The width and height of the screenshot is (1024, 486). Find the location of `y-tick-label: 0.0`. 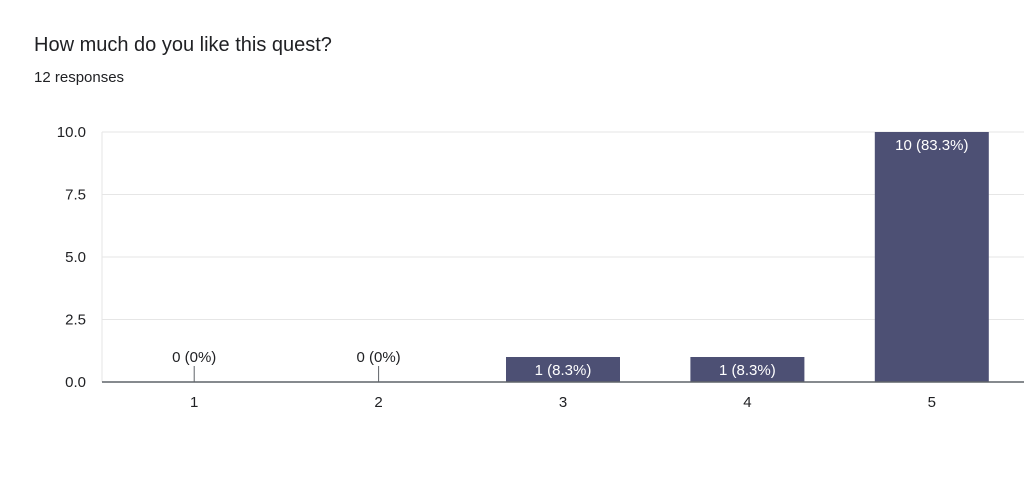

y-tick-label: 0.0 is located at coordinates (75, 382).